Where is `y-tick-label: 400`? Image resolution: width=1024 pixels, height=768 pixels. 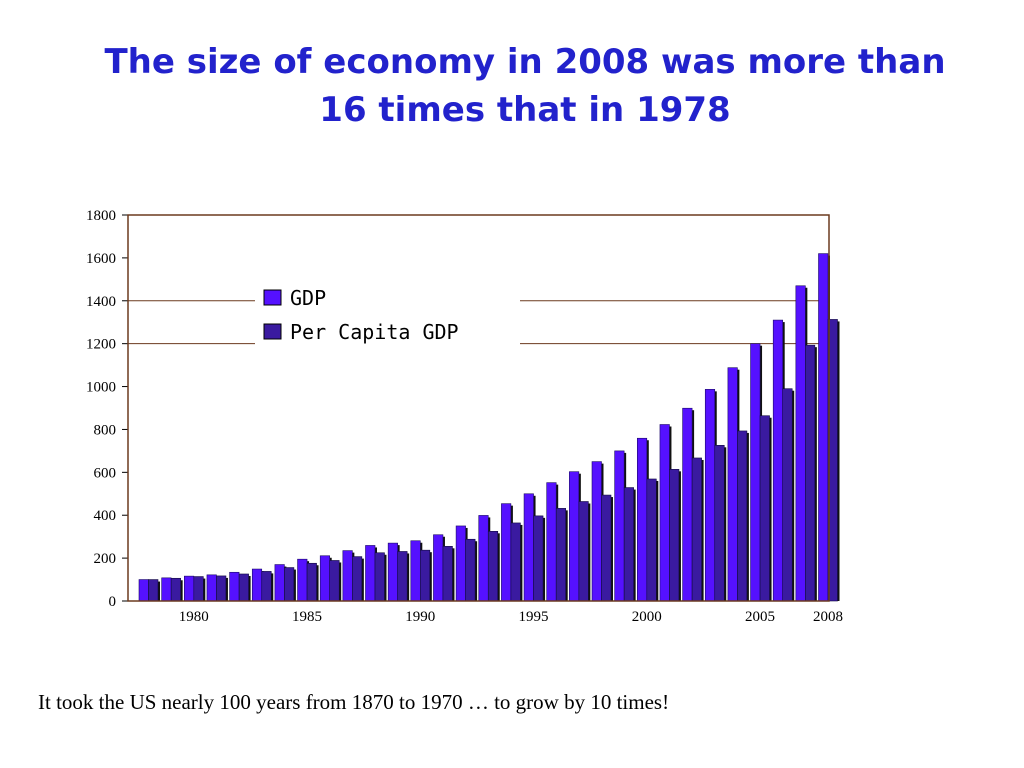 y-tick-label: 400 is located at coordinates (105, 516).